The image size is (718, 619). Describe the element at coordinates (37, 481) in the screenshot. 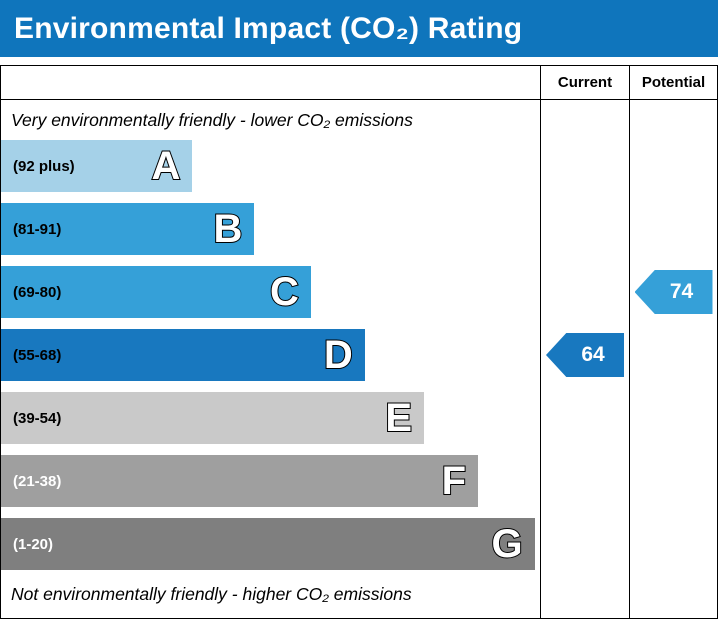

I see `band-f-range: (21-38)` at that location.